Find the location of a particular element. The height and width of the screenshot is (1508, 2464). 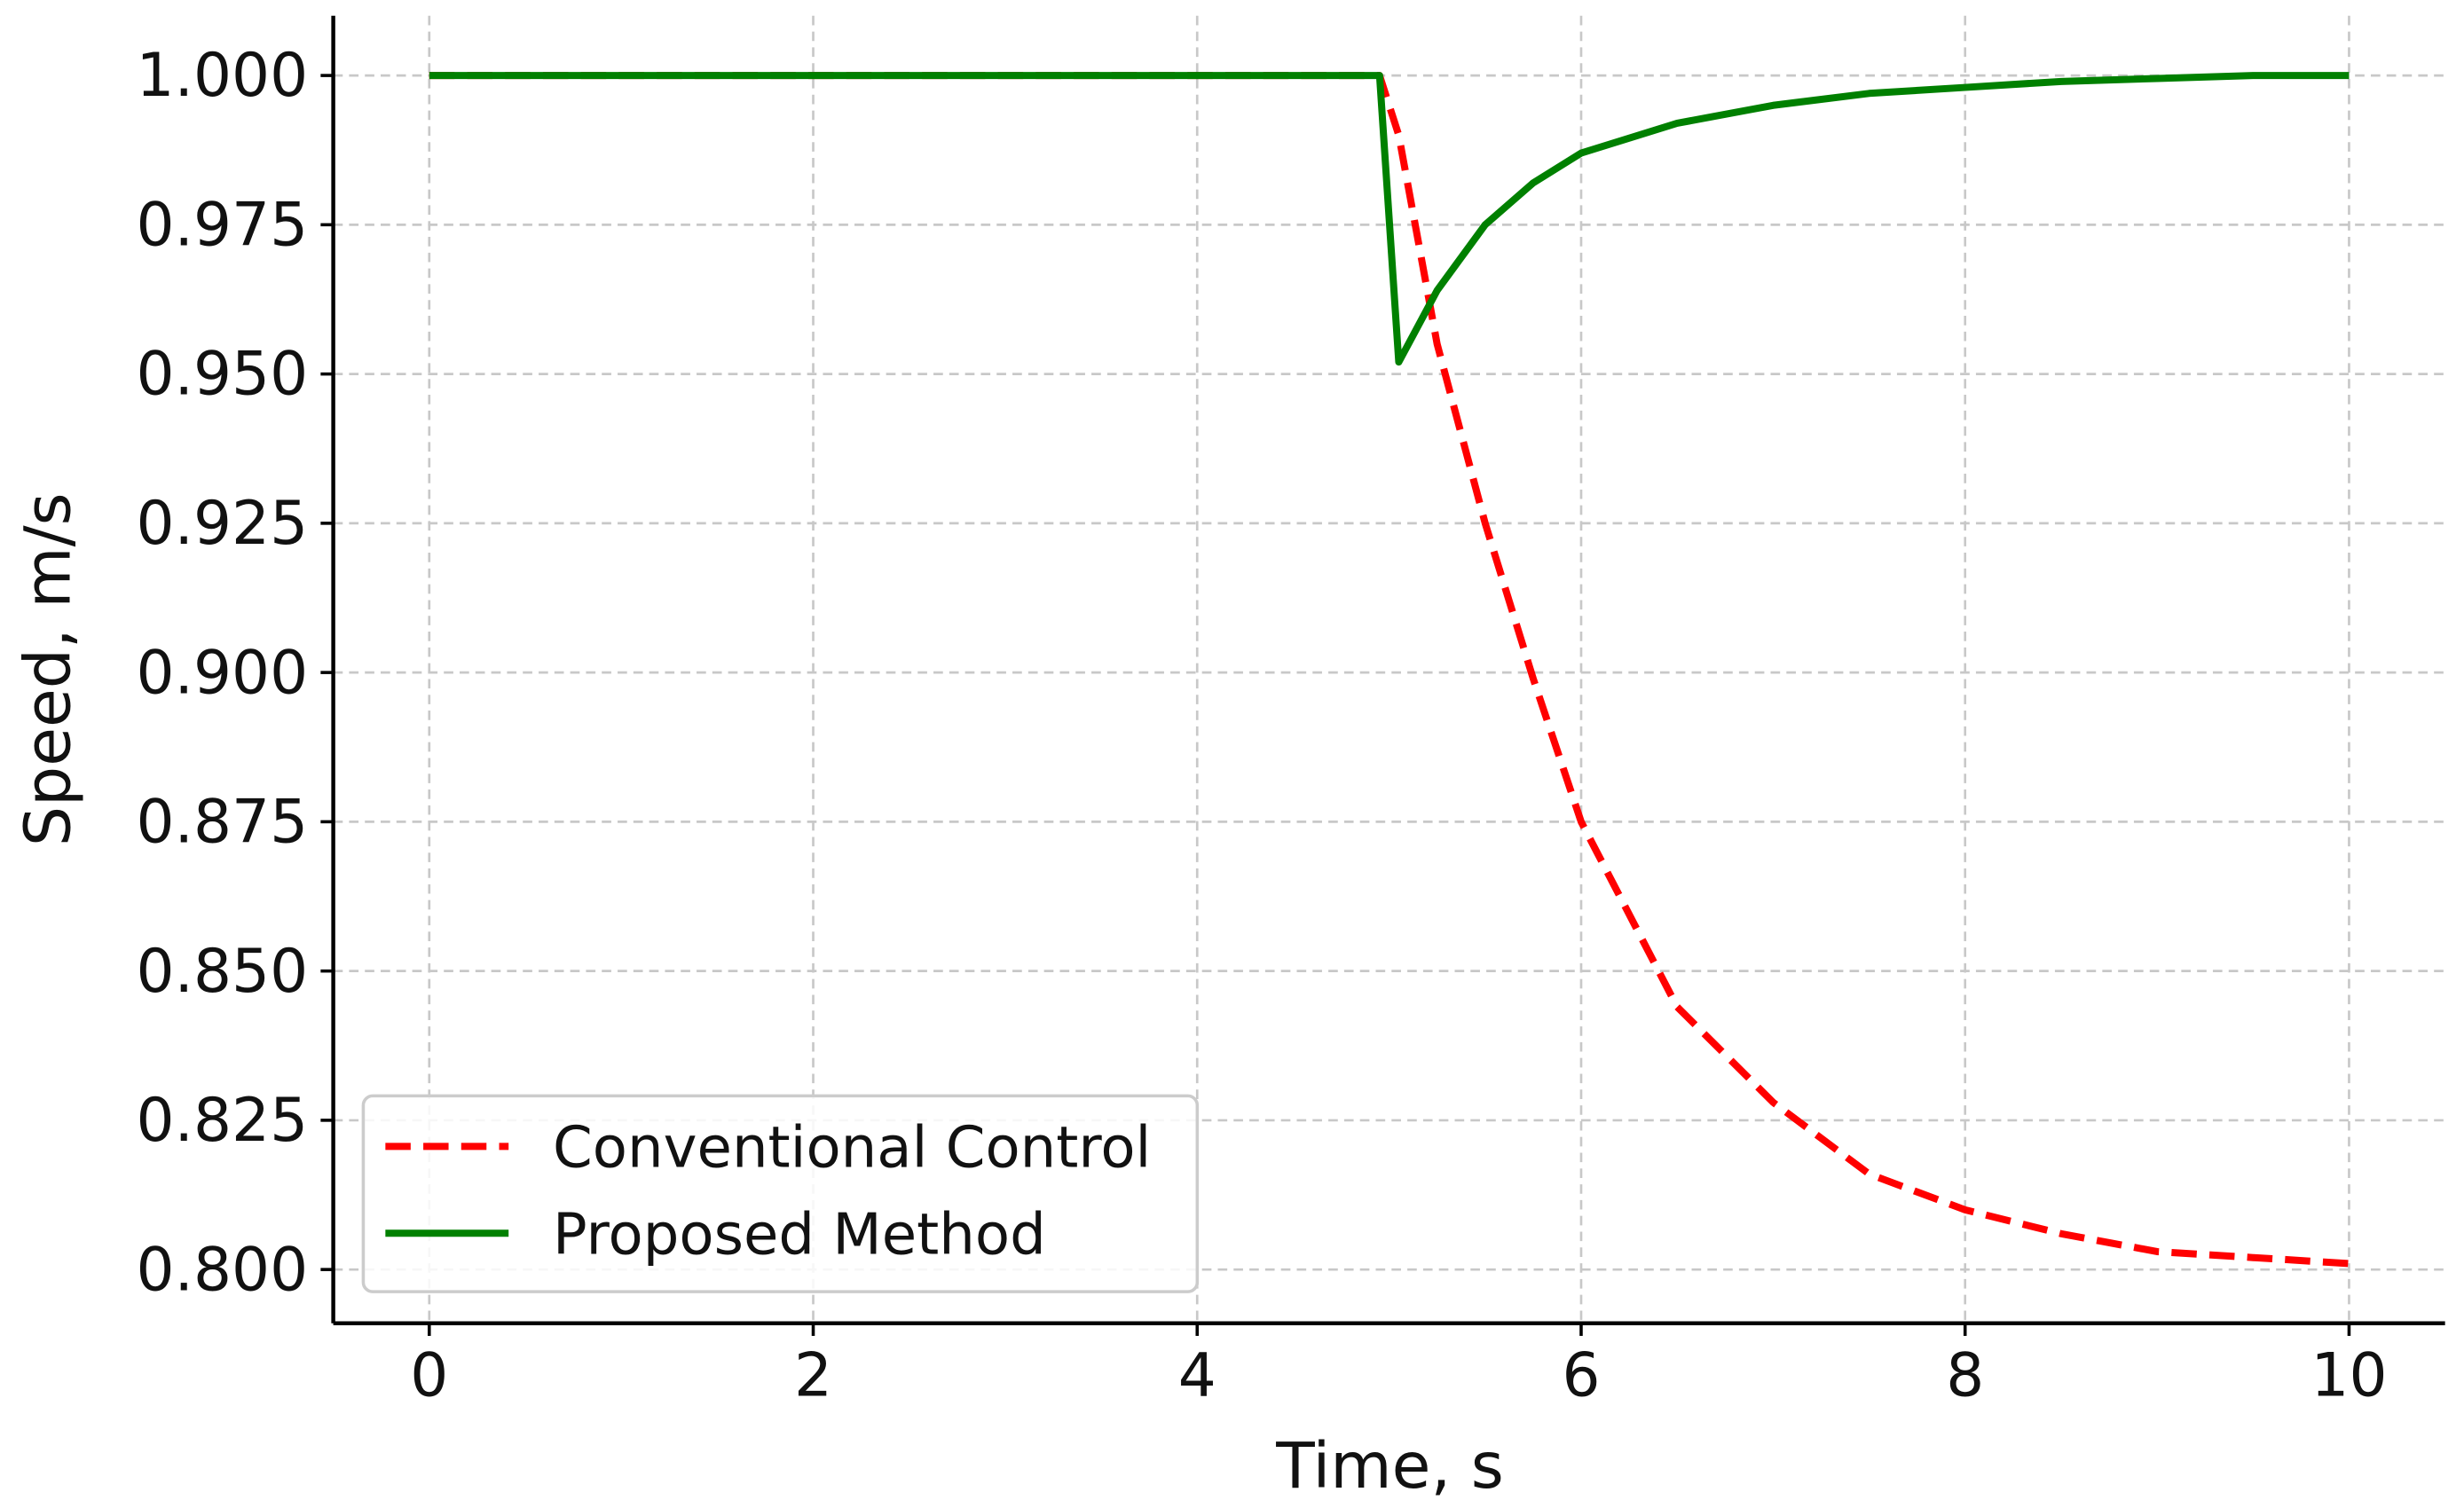

x-tick-label: 4 is located at coordinates (1197, 1375).